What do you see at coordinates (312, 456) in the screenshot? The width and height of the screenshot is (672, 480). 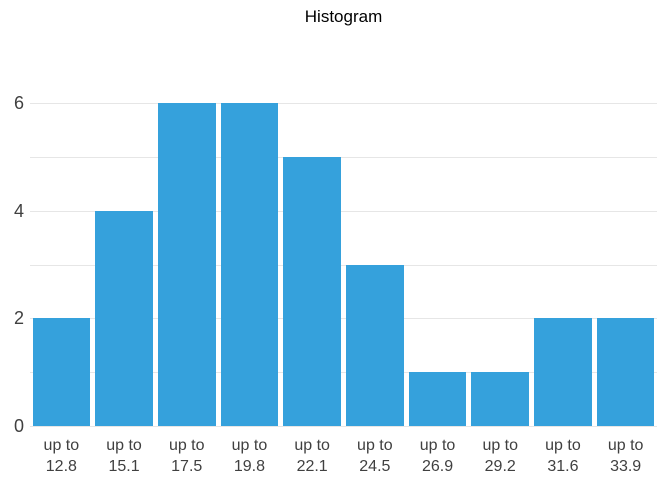 I see `x-tick-label: up to 22.1` at bounding box center [312, 456].